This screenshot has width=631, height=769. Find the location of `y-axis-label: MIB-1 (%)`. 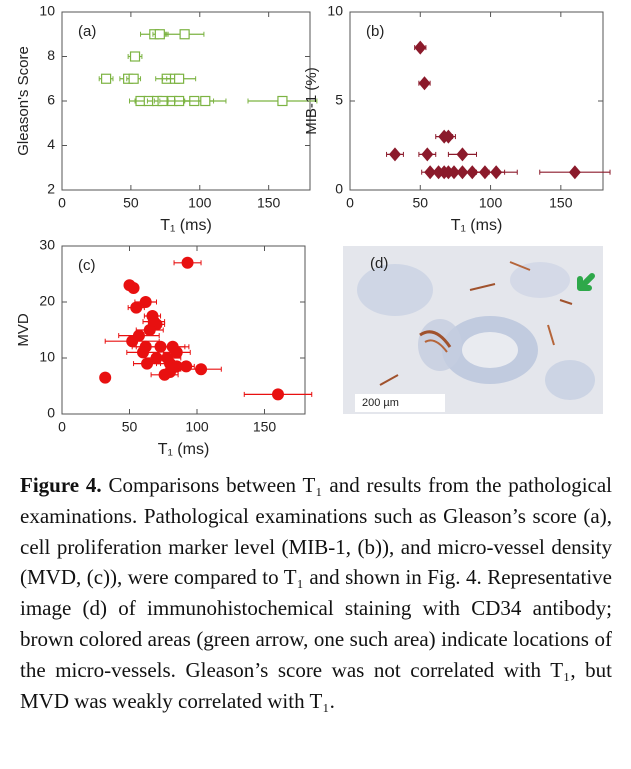

y-axis-label: MIB-1 (%) is located at coordinates (311, 101).